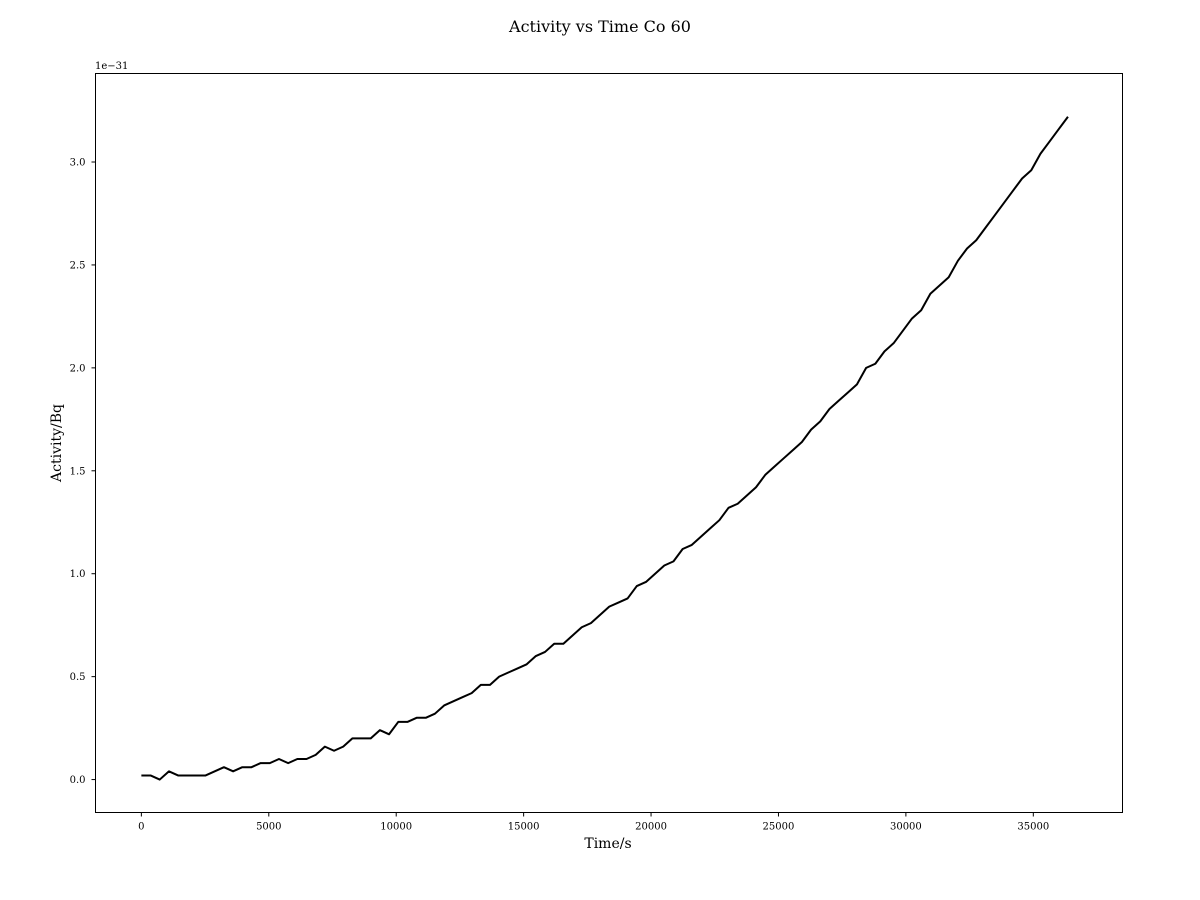  Describe the element at coordinates (78, 780) in the screenshot. I see `y-tick-label: 0.0` at that location.